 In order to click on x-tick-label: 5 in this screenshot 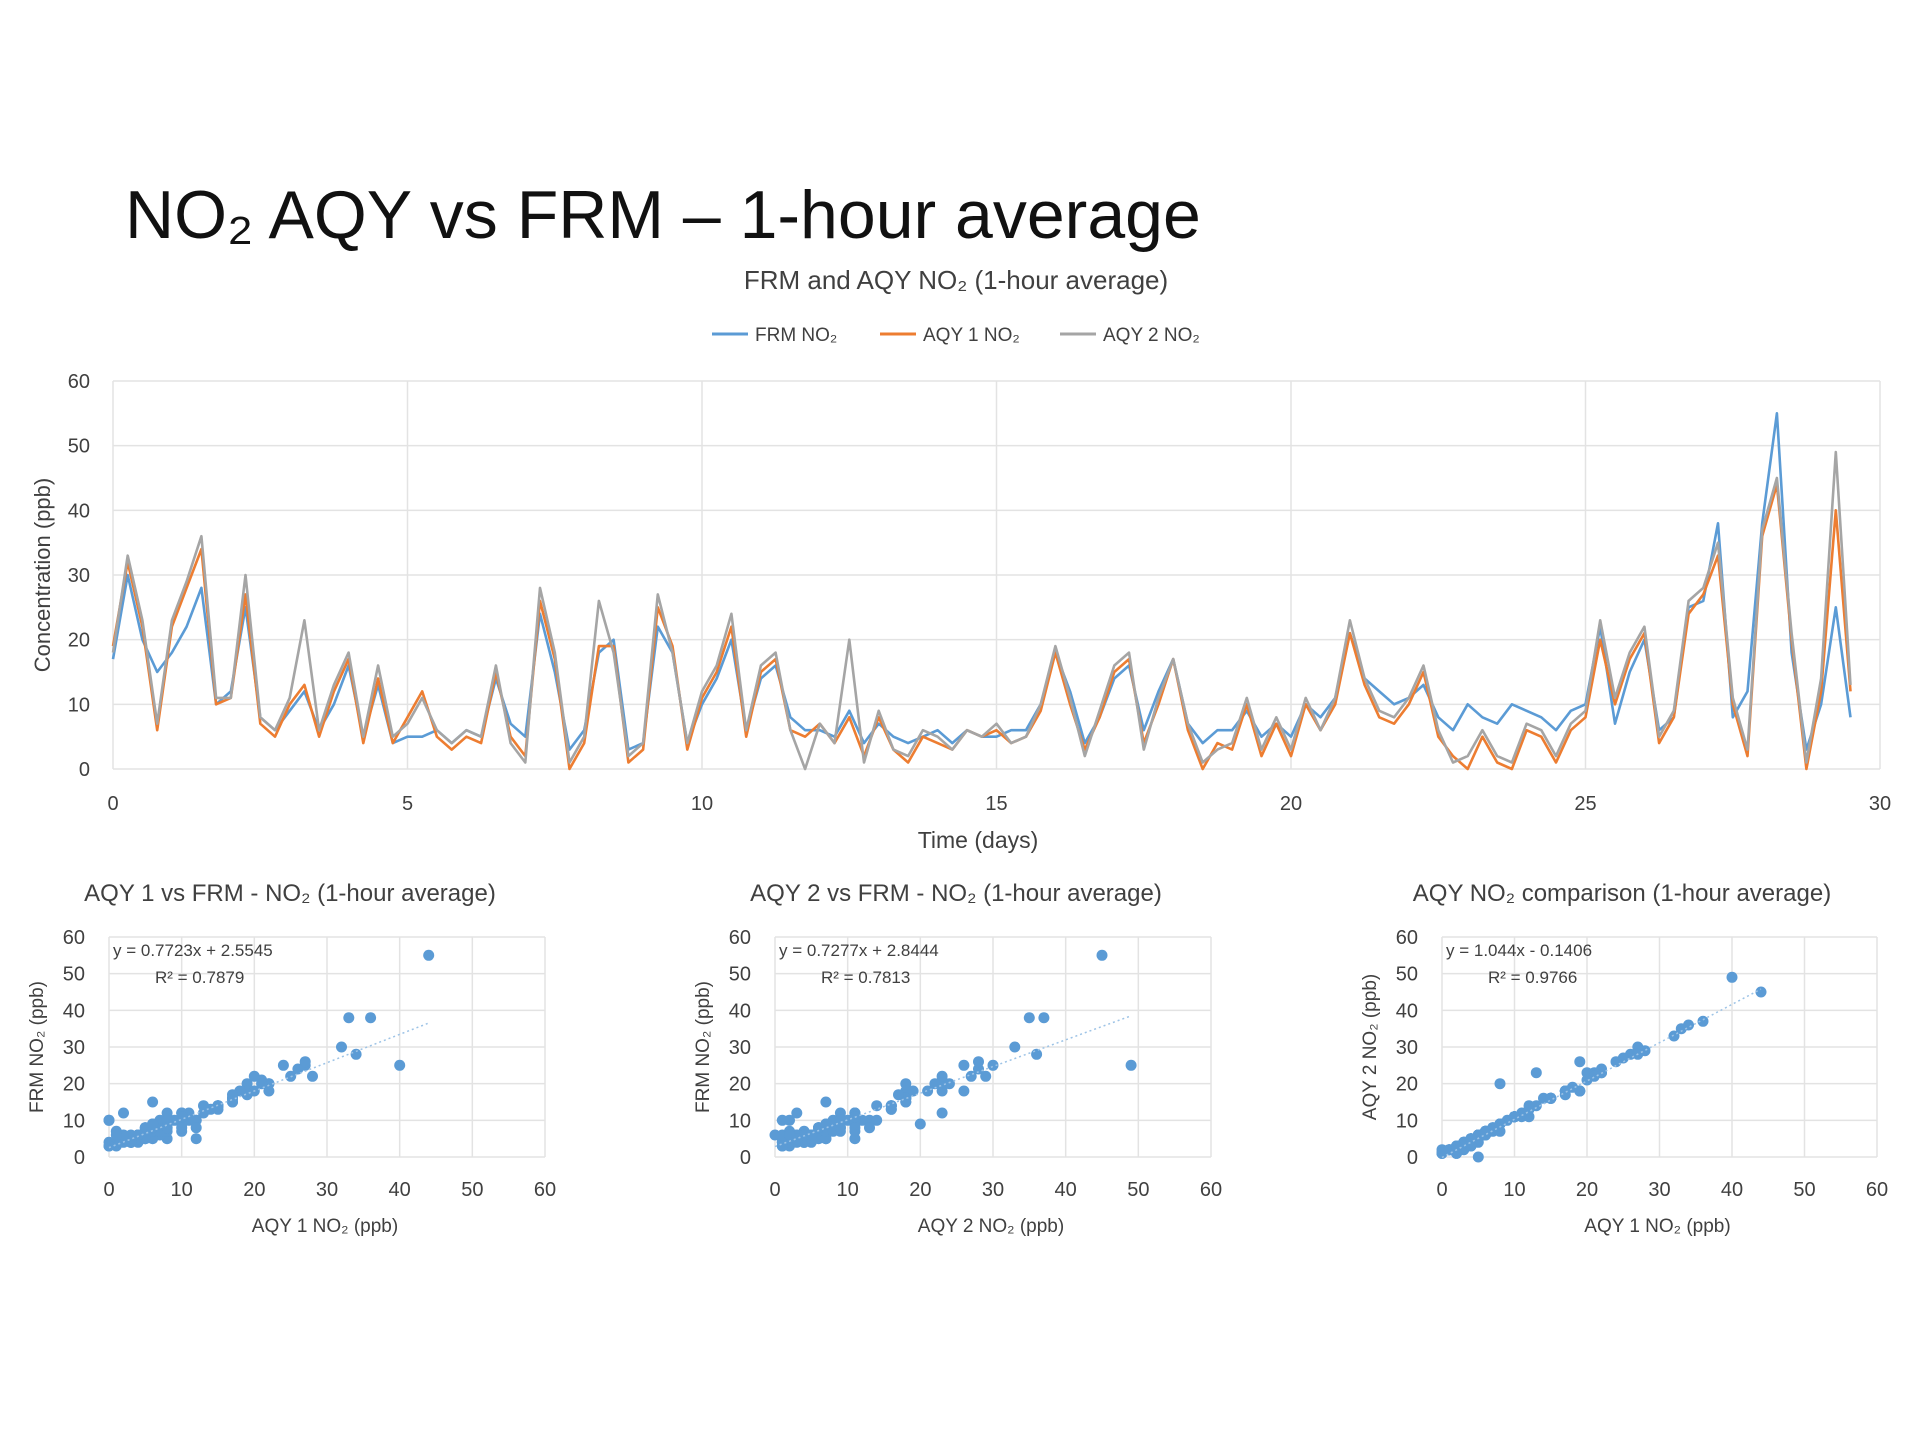, I will do `click(407, 804)`.